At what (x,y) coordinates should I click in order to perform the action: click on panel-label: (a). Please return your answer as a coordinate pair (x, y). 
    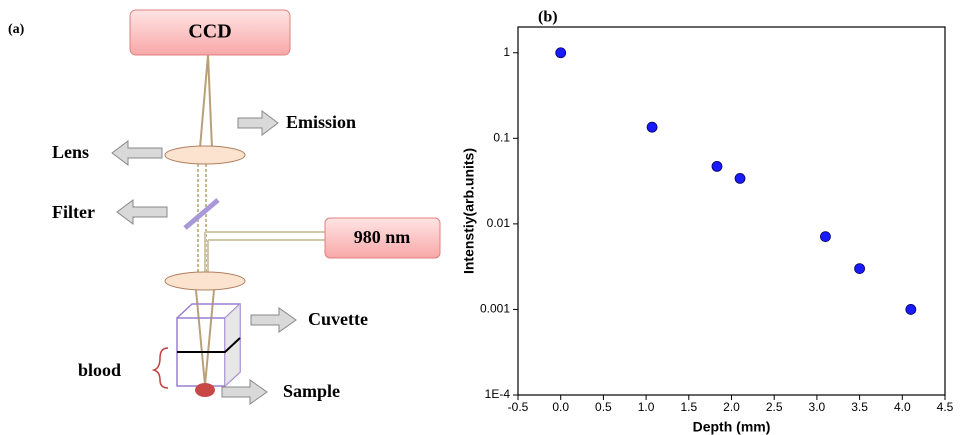
    Looking at the image, I should click on (16, 29).